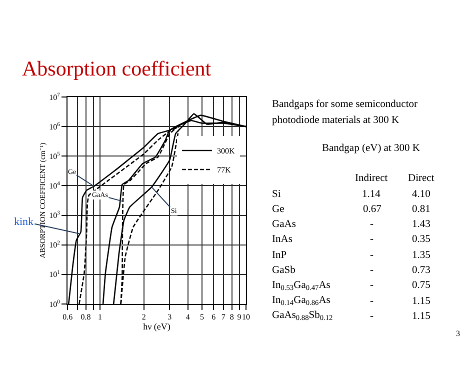 The height and width of the screenshot is (366, 474). What do you see at coordinates (54, 186) in the screenshot?
I see `y-tick-label: 10$^{4}$` at bounding box center [54, 186].